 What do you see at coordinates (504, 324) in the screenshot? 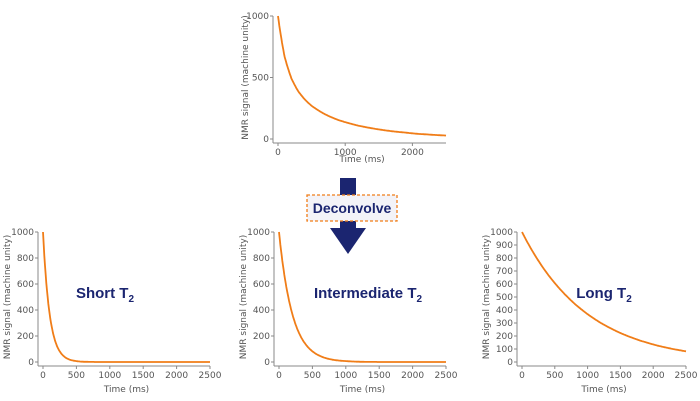
I see `y-tick-label: 300` at bounding box center [504, 324].